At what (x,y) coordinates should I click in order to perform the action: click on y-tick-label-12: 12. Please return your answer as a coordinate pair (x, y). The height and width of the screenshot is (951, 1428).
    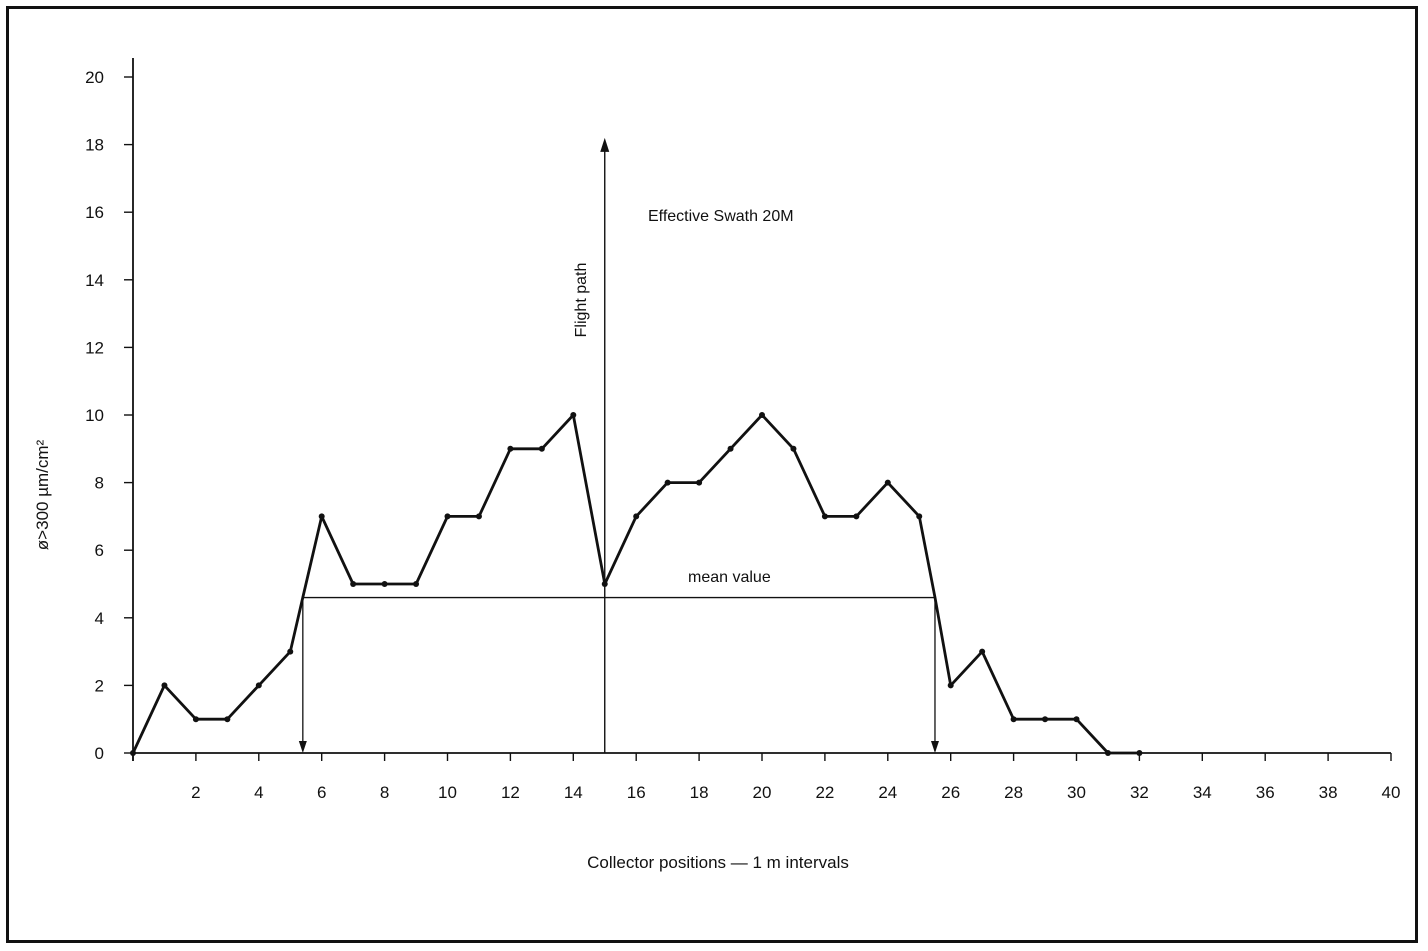
    Looking at the image, I should click on (94, 347).